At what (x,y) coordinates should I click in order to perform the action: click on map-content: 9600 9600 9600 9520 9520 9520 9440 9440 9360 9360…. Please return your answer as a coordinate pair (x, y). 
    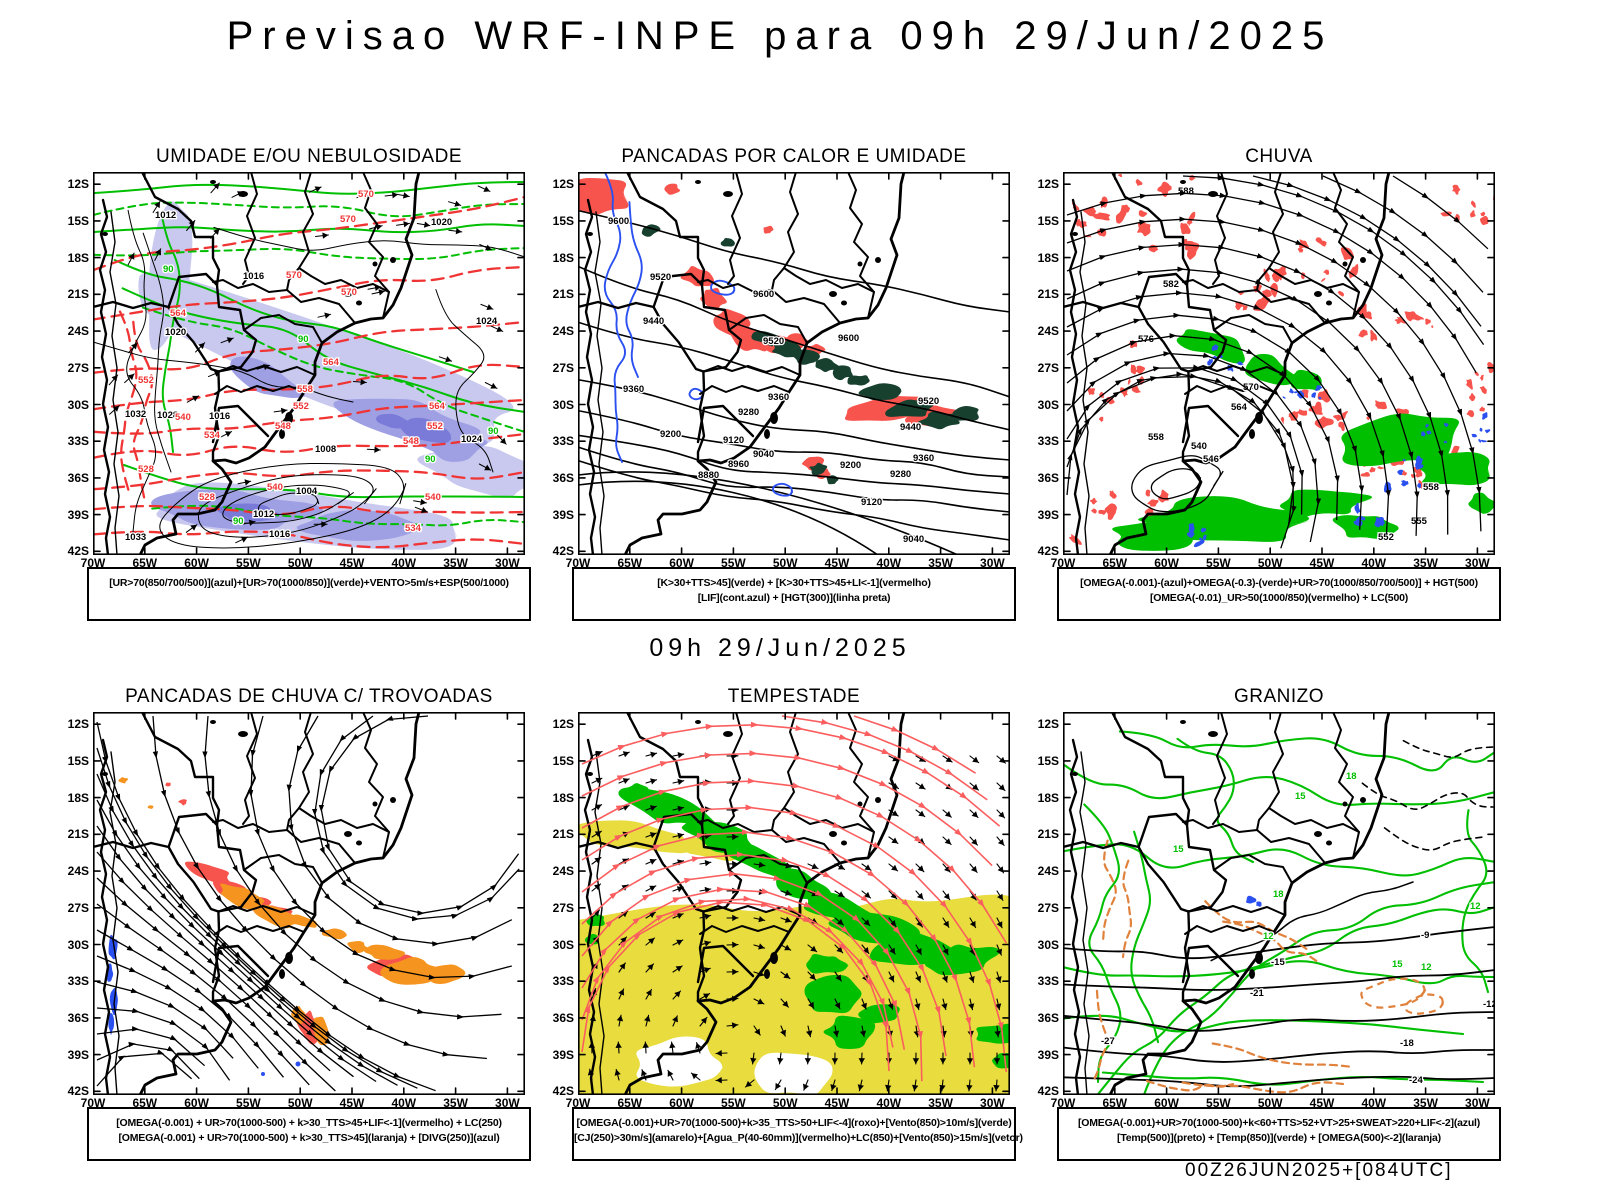
    Looking at the image, I should click on (794, 363).